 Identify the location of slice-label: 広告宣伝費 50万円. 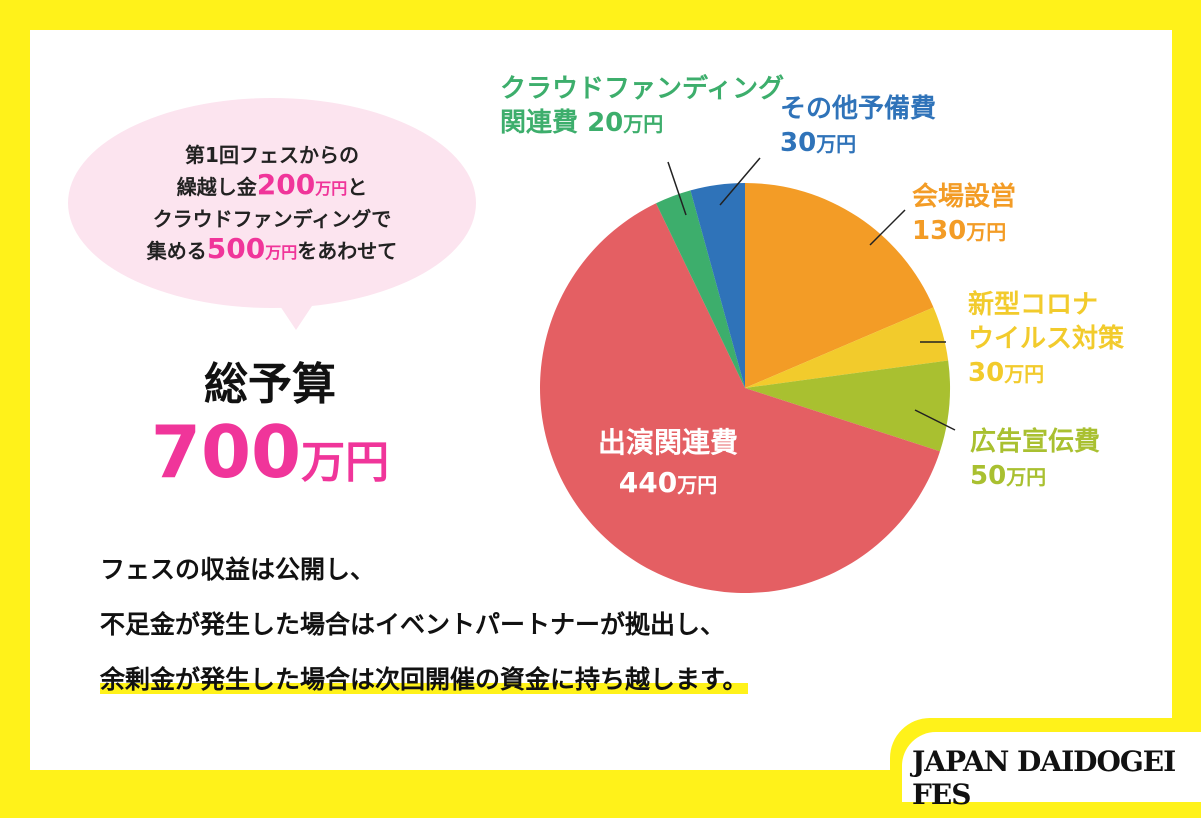
(1035, 459).